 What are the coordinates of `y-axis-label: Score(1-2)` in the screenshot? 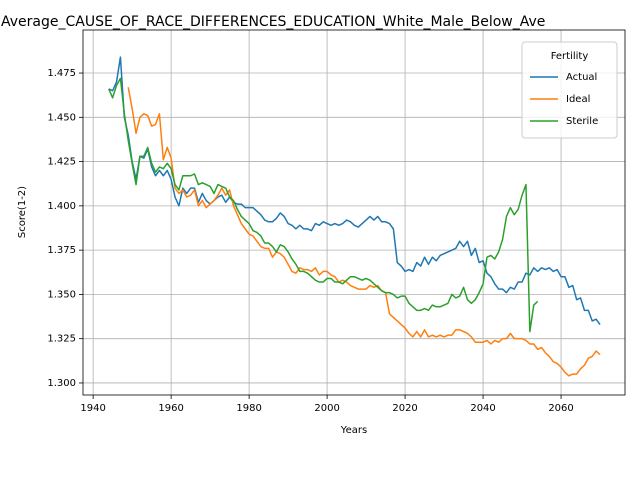 It's located at (22, 212).